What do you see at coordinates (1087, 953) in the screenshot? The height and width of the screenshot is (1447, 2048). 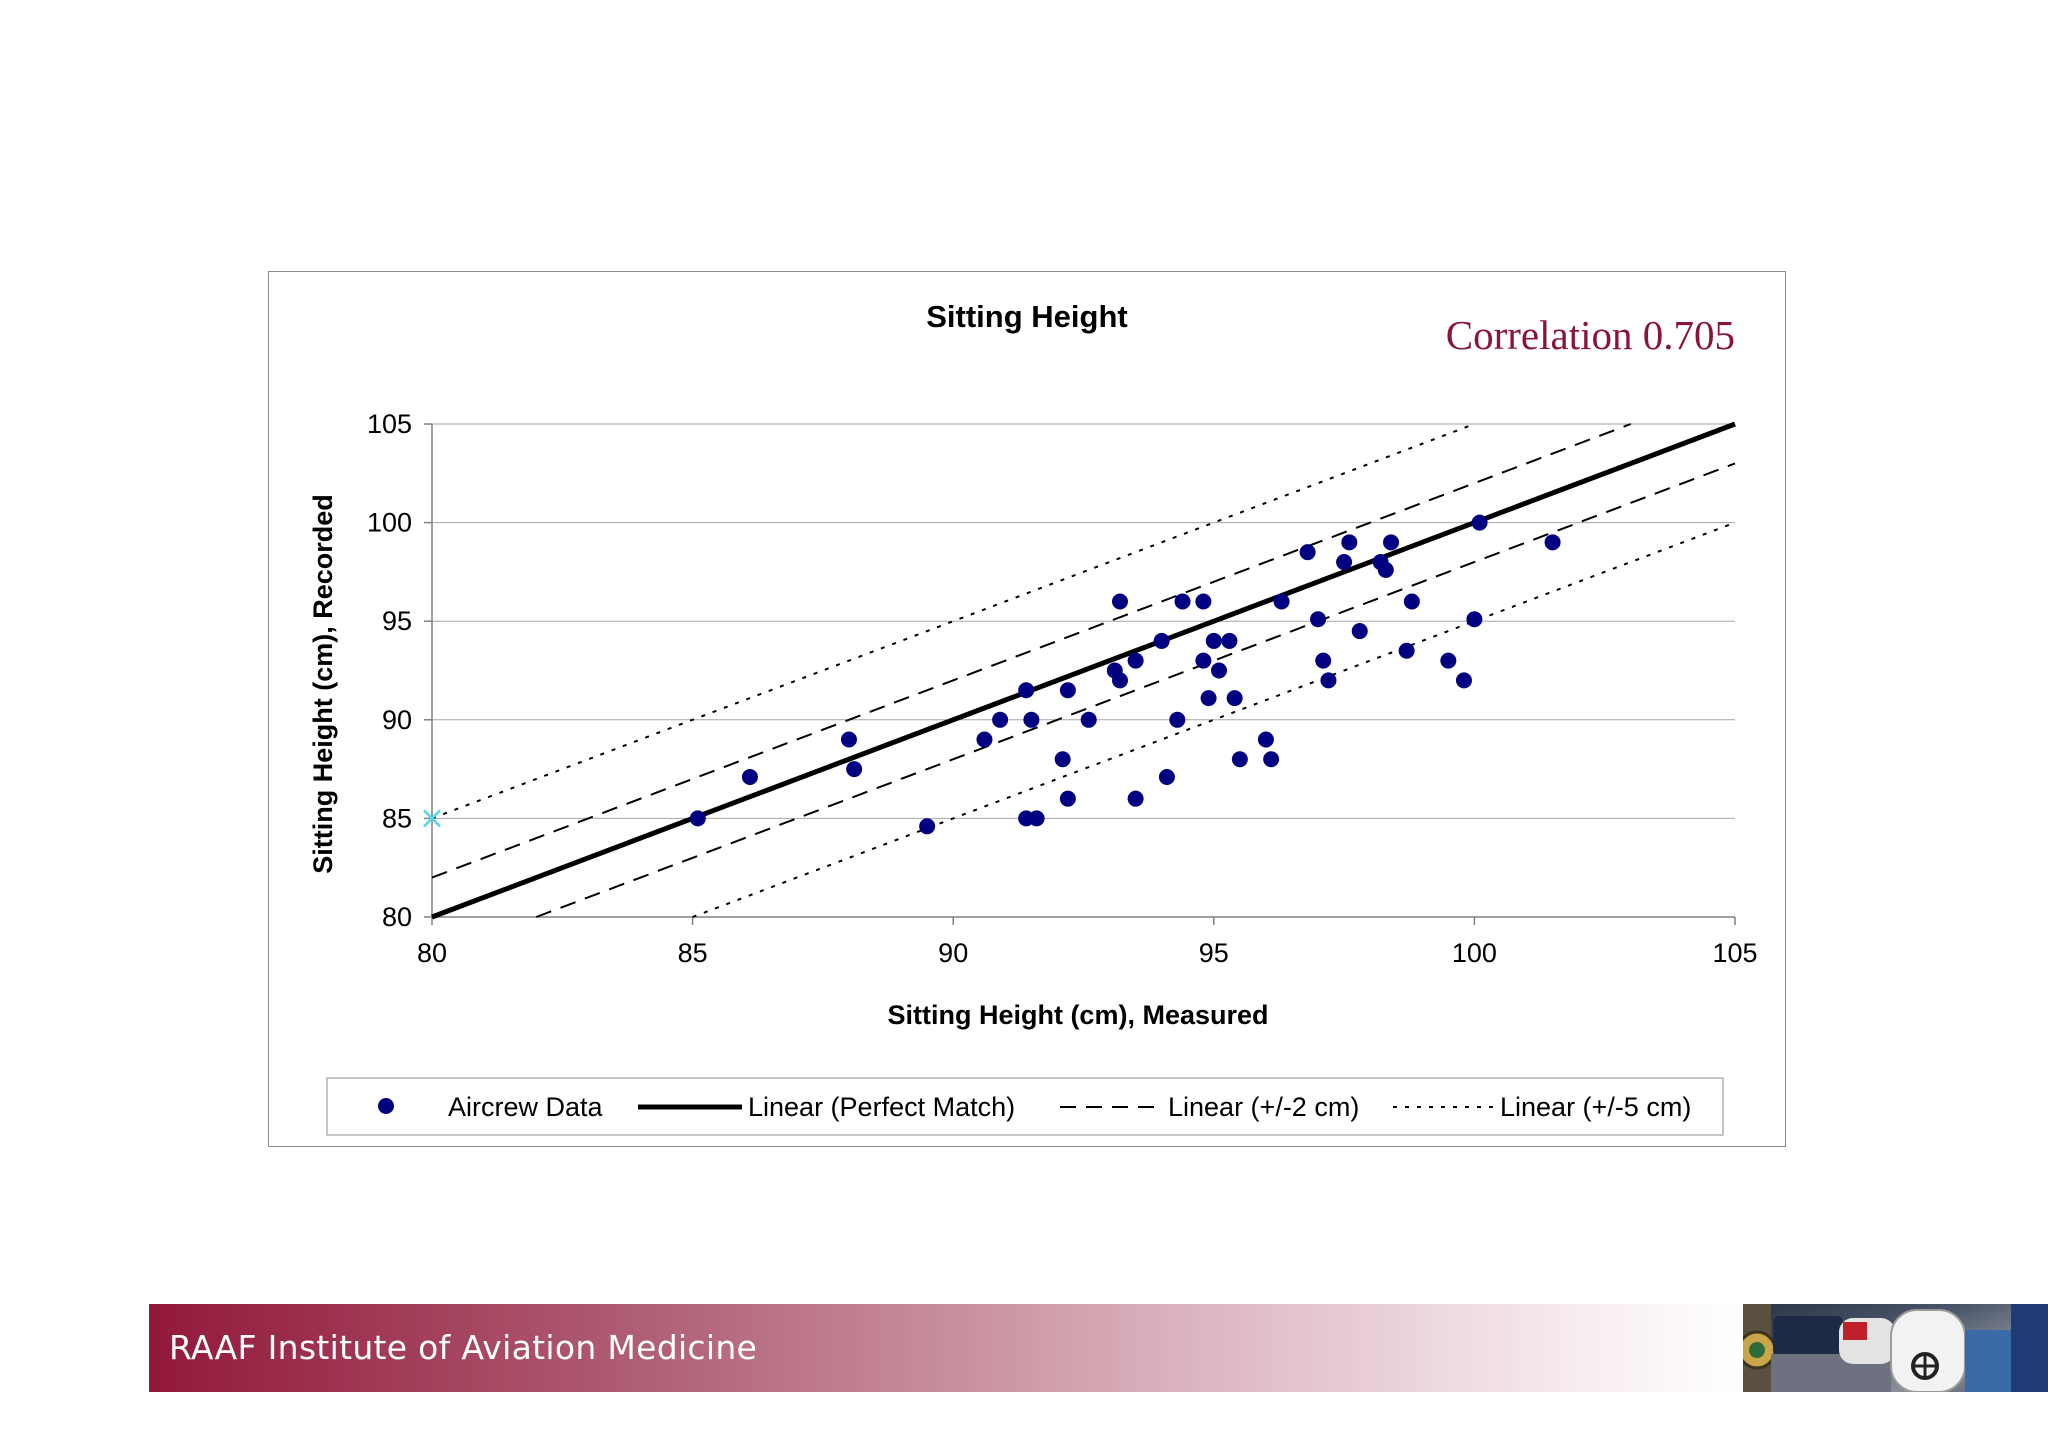 I see `x-tick-labels: 80 85 90 95 100 105` at bounding box center [1087, 953].